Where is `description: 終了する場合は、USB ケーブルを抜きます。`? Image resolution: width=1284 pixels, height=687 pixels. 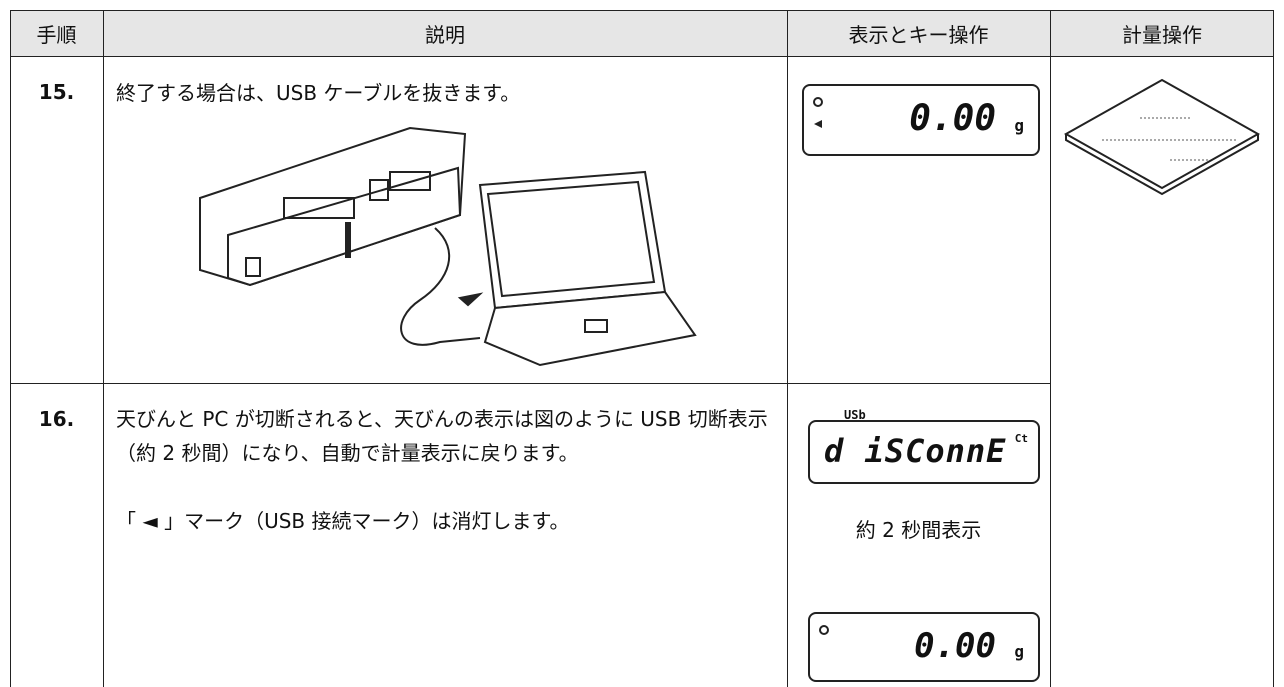 description: 終了する場合は、USB ケーブルを抜きます。 is located at coordinates (318, 93).